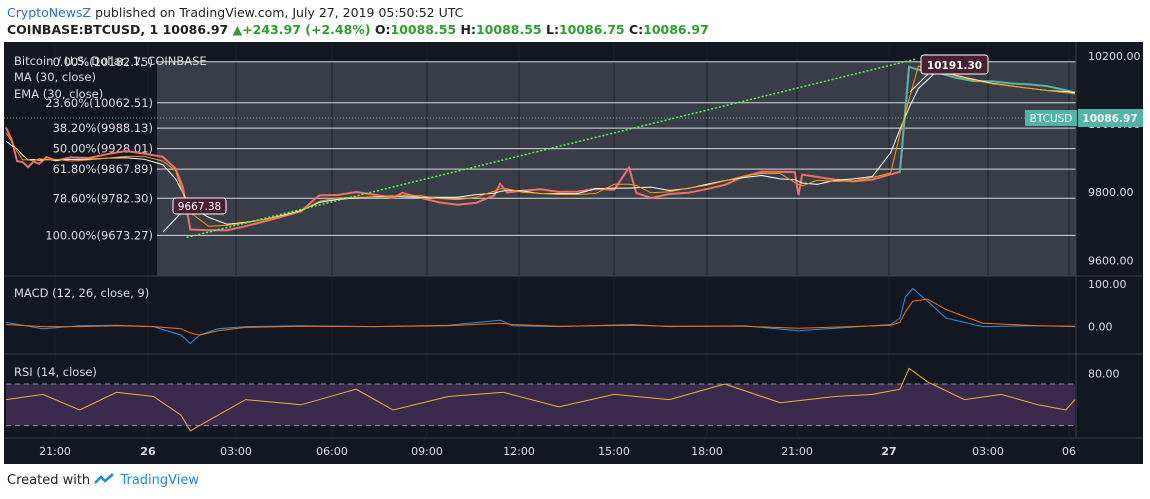 The image size is (1150, 499). Describe the element at coordinates (306, 29) in the screenshot. I see `change: +243.97 (+2.48%)` at that location.